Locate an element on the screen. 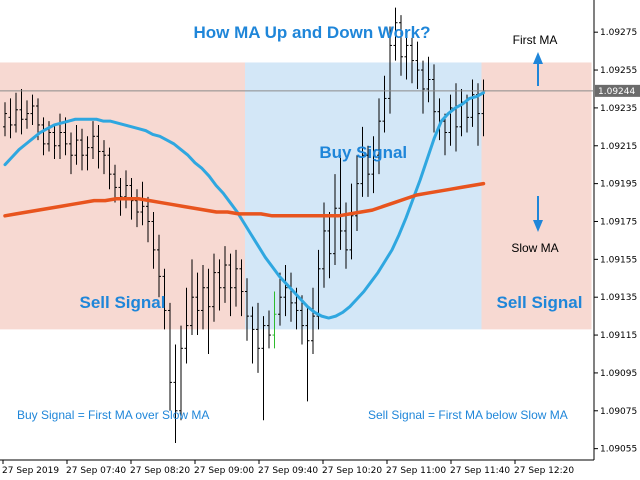 This screenshot has width=640, height=480. y-tick-label: 1.09055 is located at coordinates (618, 450).